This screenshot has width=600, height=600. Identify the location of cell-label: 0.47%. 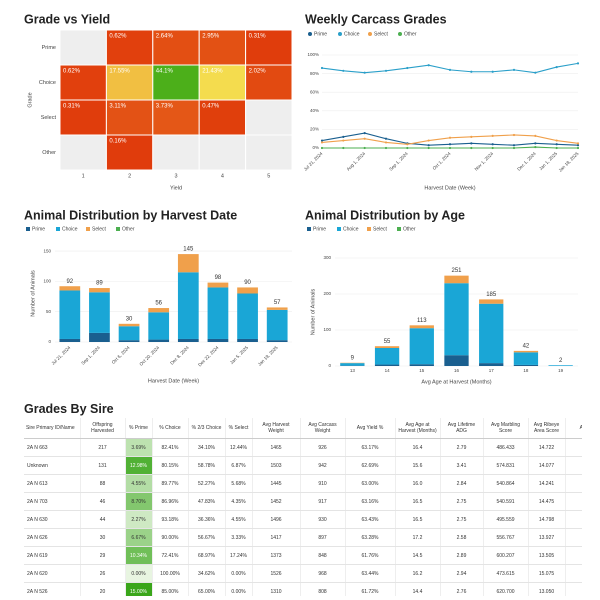
(211, 107).